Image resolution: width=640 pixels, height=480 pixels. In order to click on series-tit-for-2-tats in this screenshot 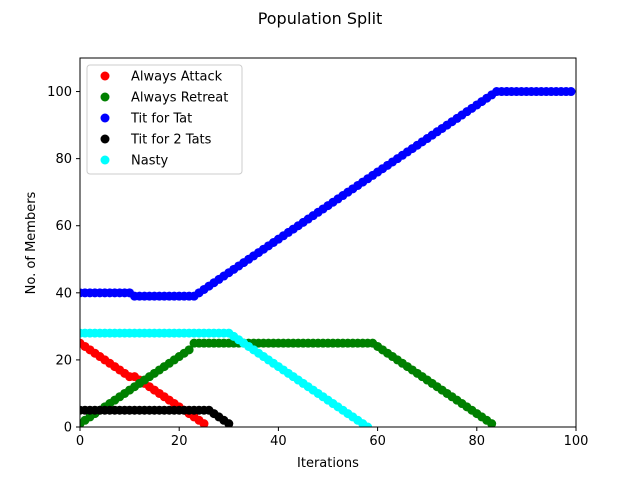, I will do `click(157, 416)`.